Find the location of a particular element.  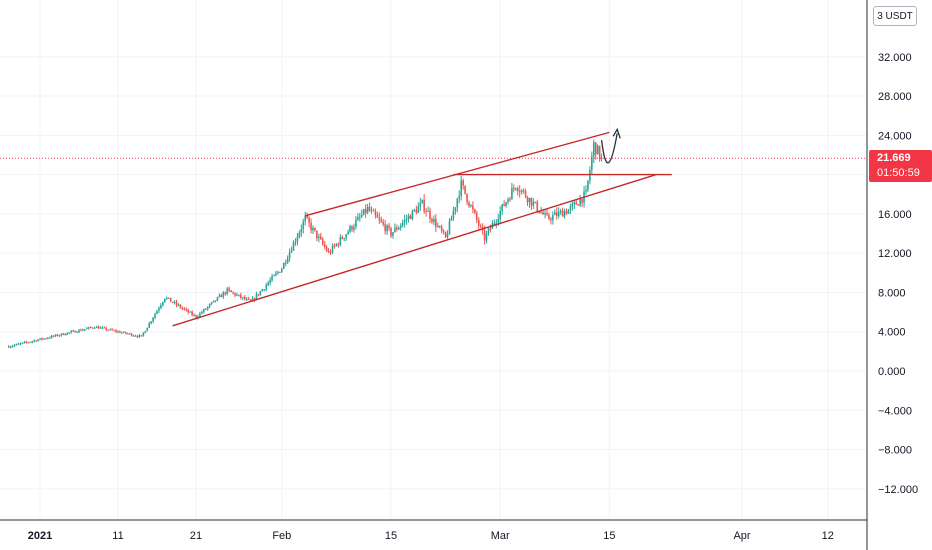

x-tick-label: Feb is located at coordinates (281, 536).